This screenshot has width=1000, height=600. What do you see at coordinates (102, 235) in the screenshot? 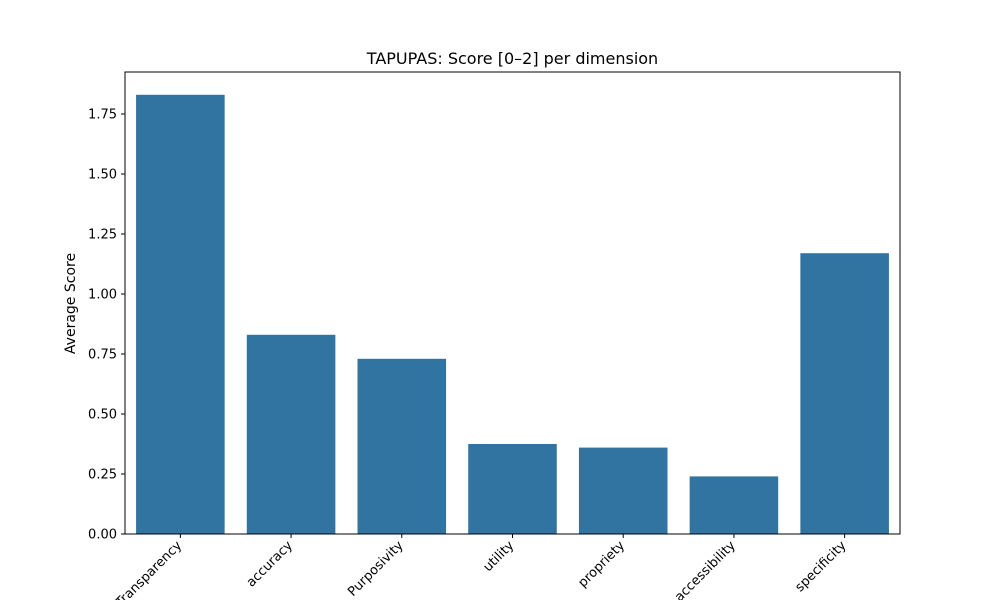
I see `y-tick-label: 1.25` at bounding box center [102, 235].